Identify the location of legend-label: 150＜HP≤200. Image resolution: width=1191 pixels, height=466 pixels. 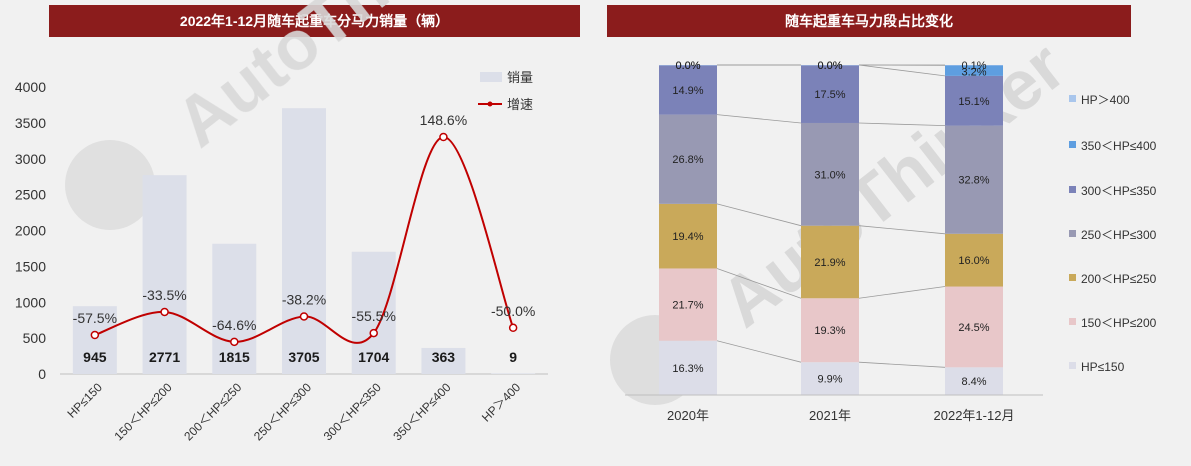
(1119, 323).